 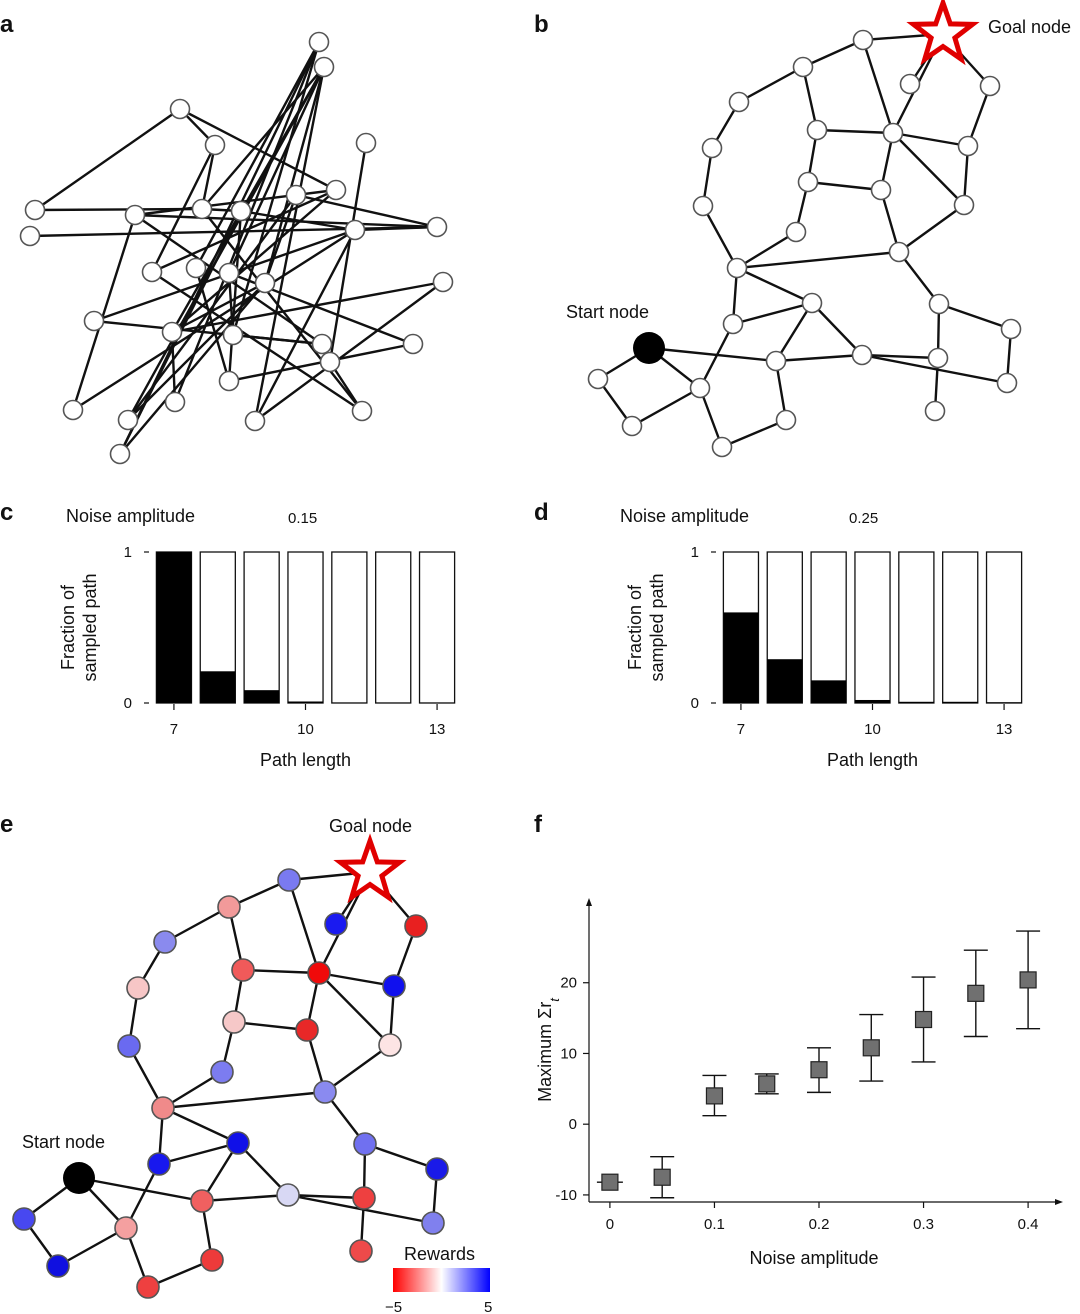 What do you see at coordinates (541, 24) in the screenshot?
I see `panel-label-b: b` at bounding box center [541, 24].